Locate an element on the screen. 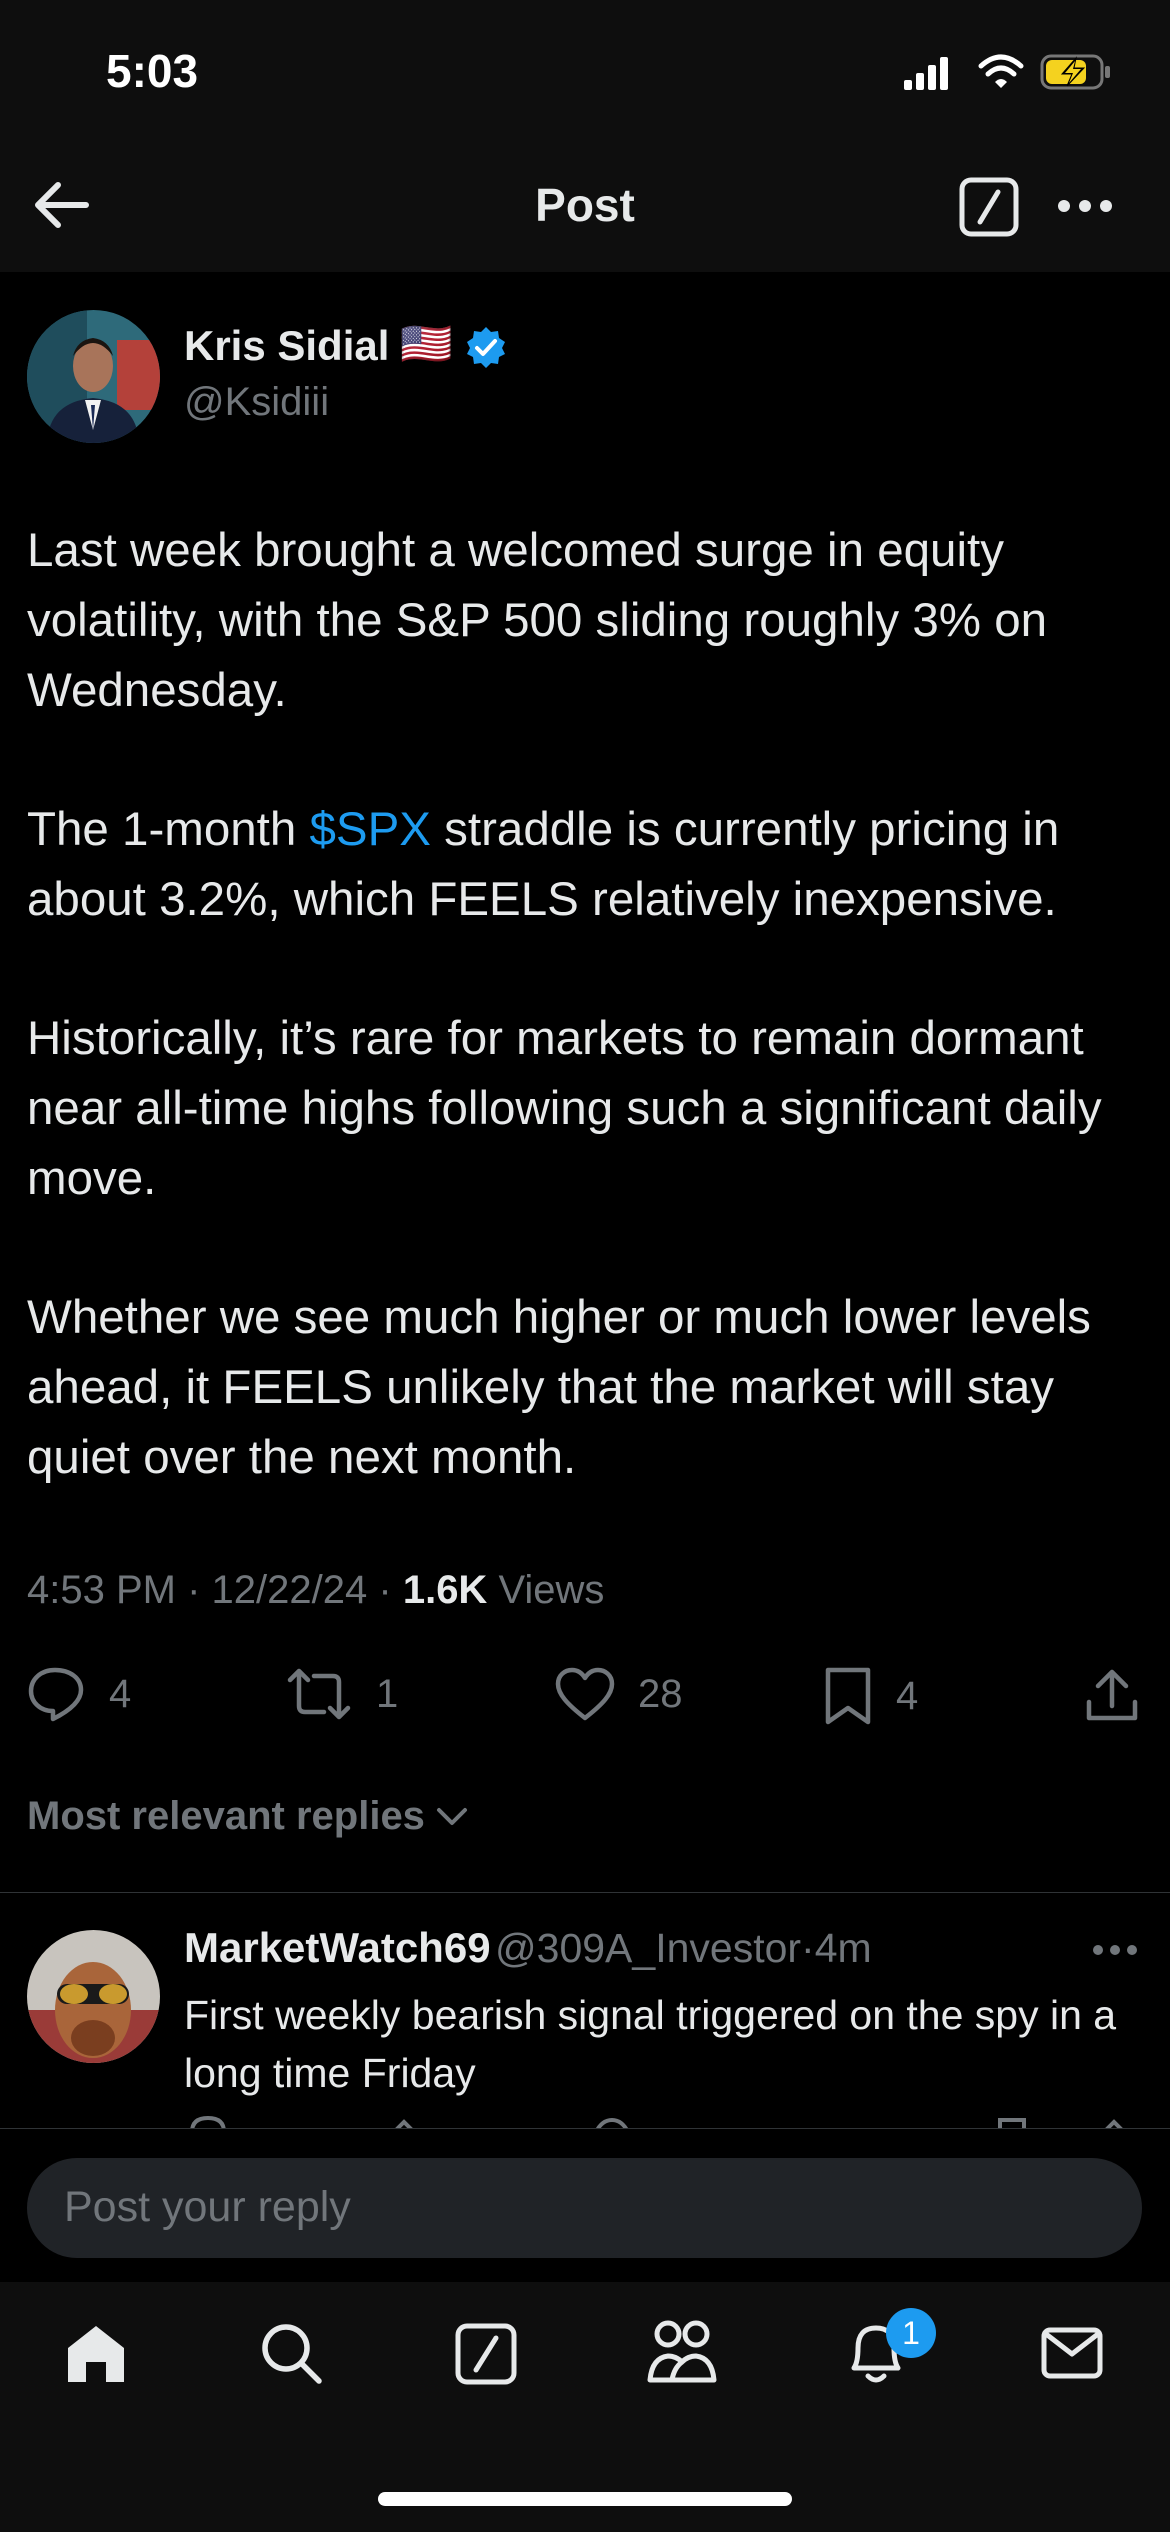  bookmark-icon is located at coordinates (848, 1696).